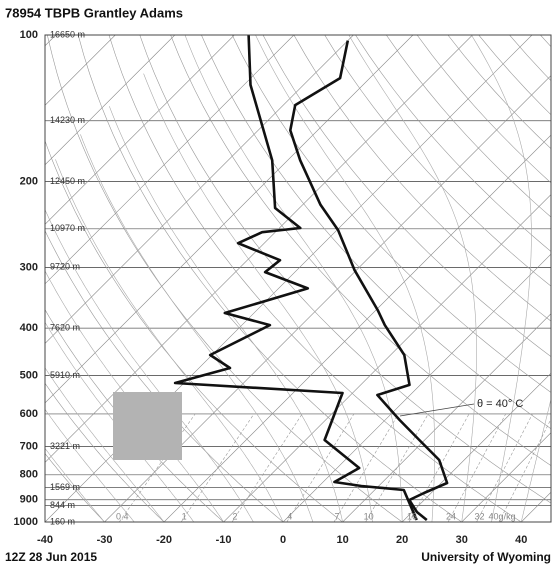 The height and width of the screenshot is (584, 554). Describe the element at coordinates (29, 267) in the screenshot. I see `y-tick-label: 300` at that location.